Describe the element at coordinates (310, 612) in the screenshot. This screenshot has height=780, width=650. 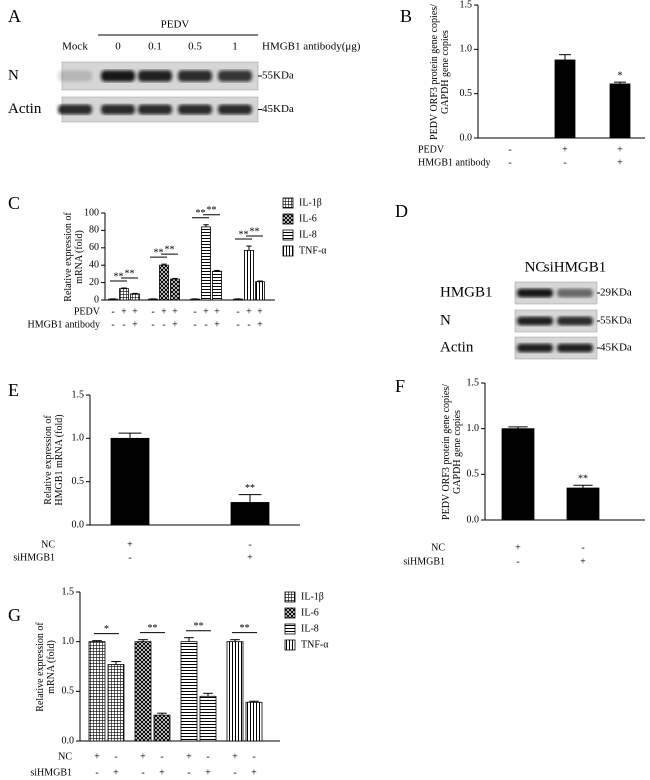
I see `legend-label: IL-6` at that location.